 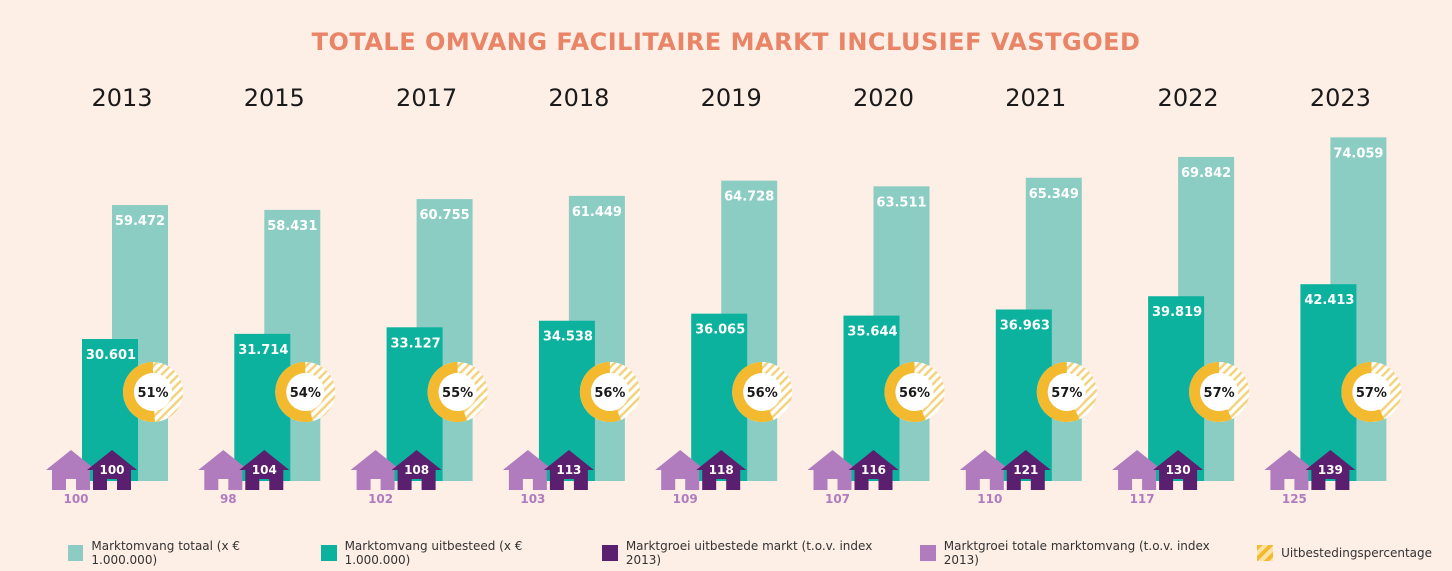 I want to click on index-uitbesteed-label: 118, so click(x=721, y=470).